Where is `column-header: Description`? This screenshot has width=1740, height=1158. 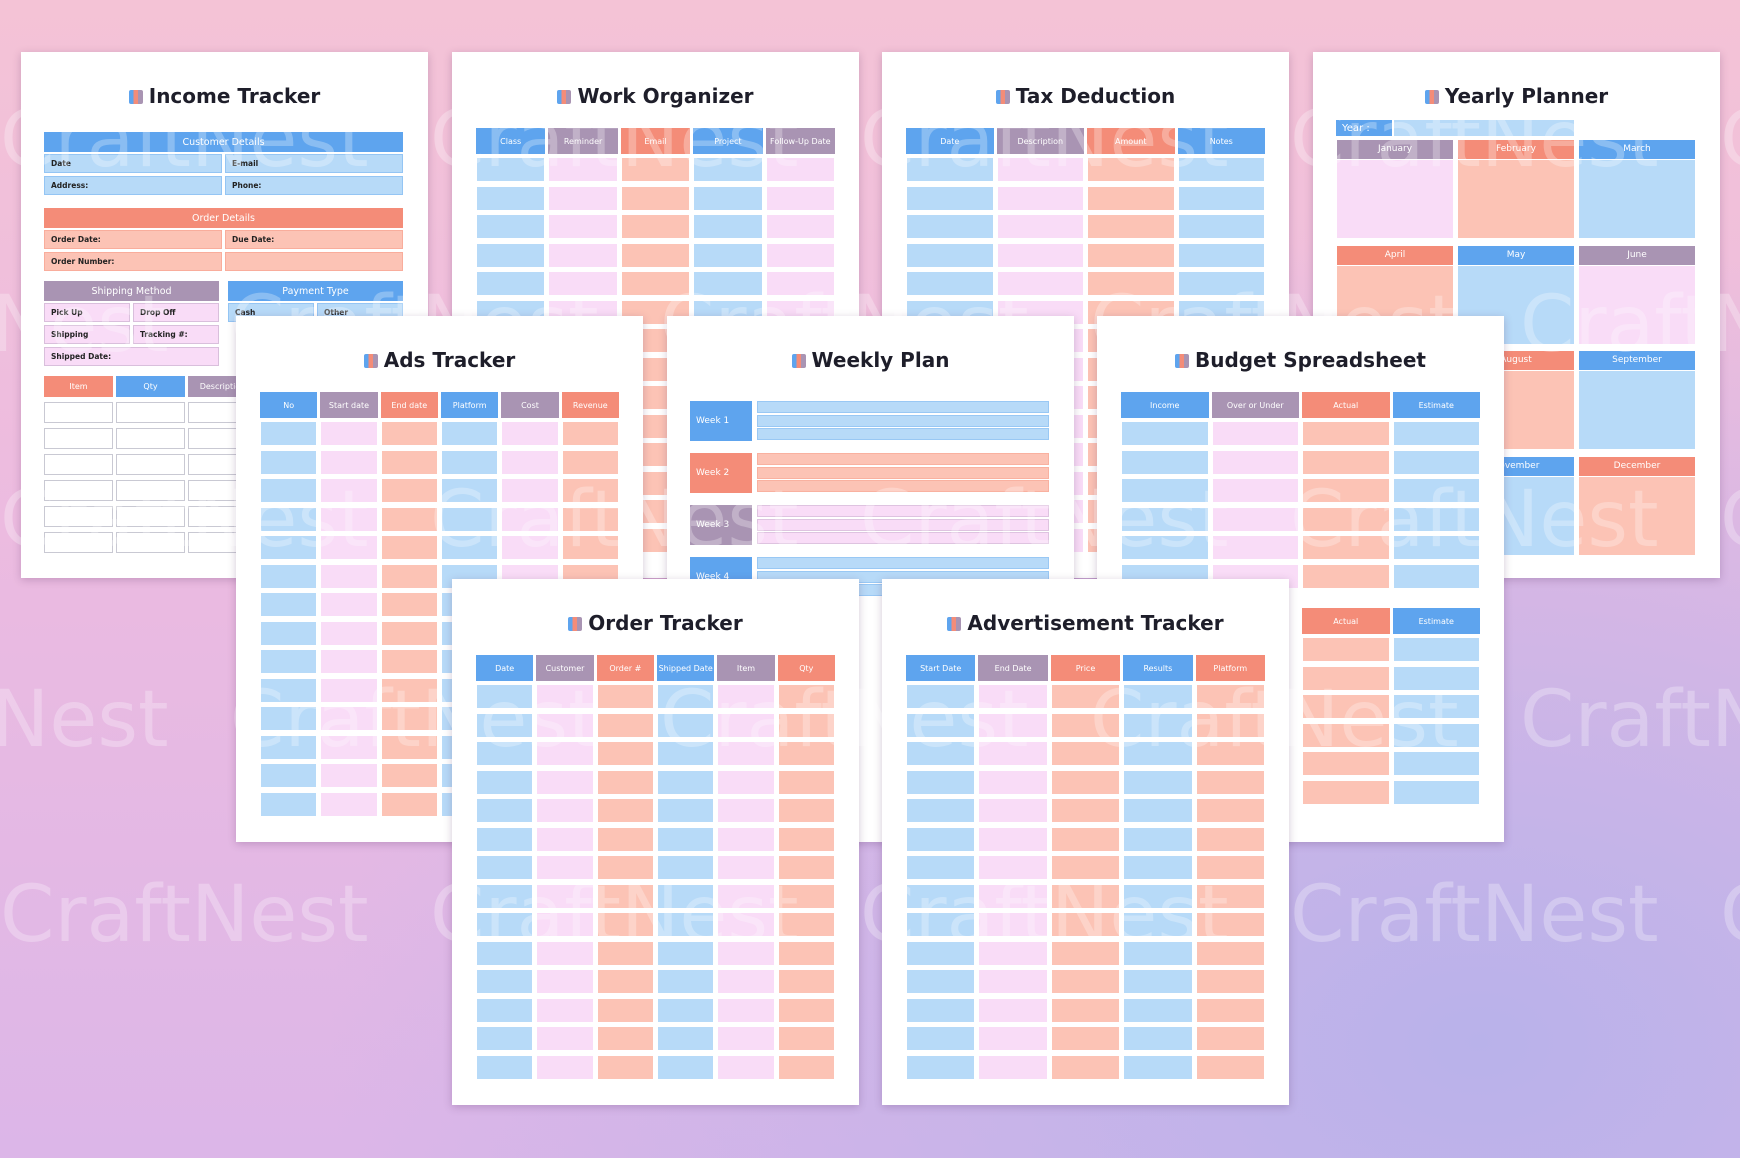 column-header: Description is located at coordinates (1040, 141).